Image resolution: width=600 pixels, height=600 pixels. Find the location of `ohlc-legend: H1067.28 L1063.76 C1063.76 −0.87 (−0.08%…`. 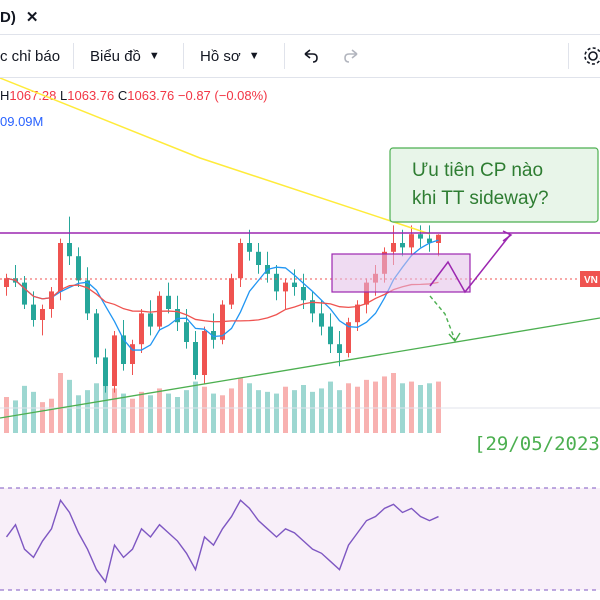

ohlc-legend: H1067.28 L1063.76 C1063.76 −0.87 (−0.08%… is located at coordinates (134, 95).